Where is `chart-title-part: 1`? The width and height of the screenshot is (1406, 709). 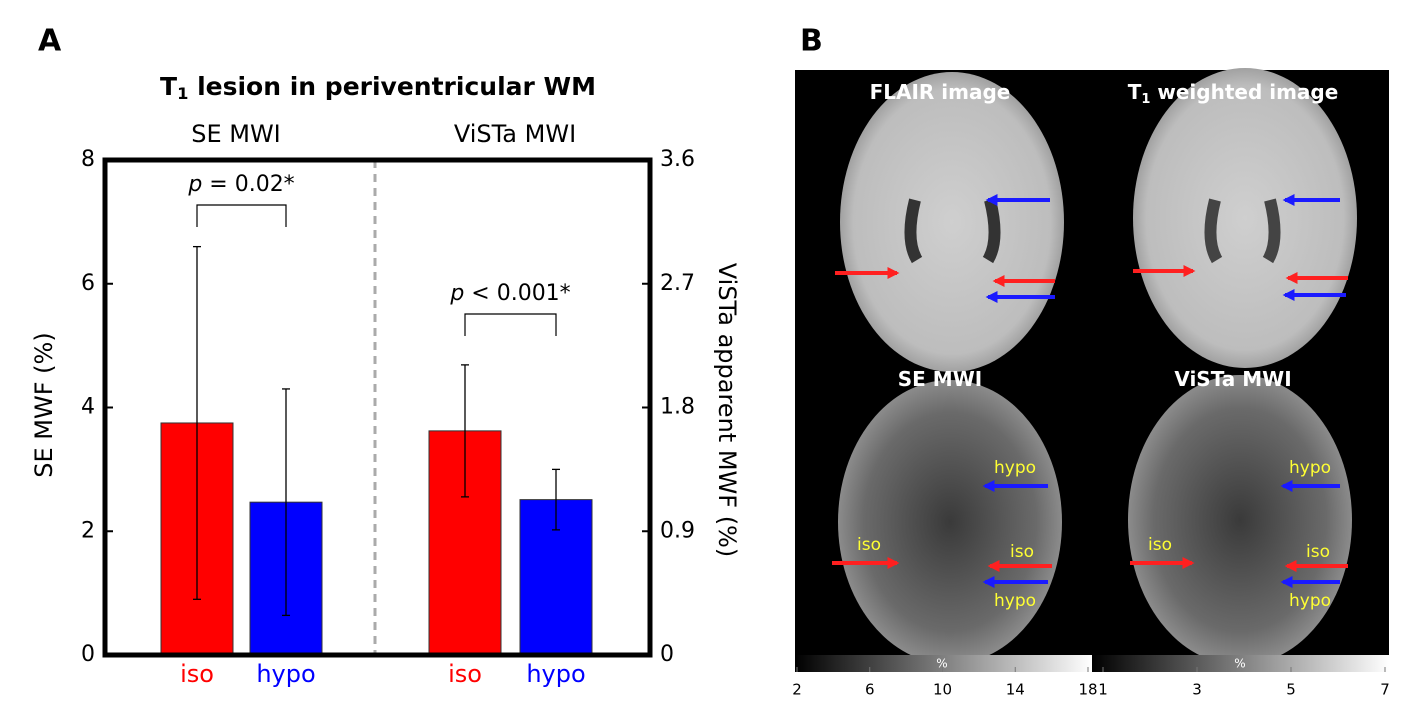 chart-title-part: 1 is located at coordinates (182, 93).